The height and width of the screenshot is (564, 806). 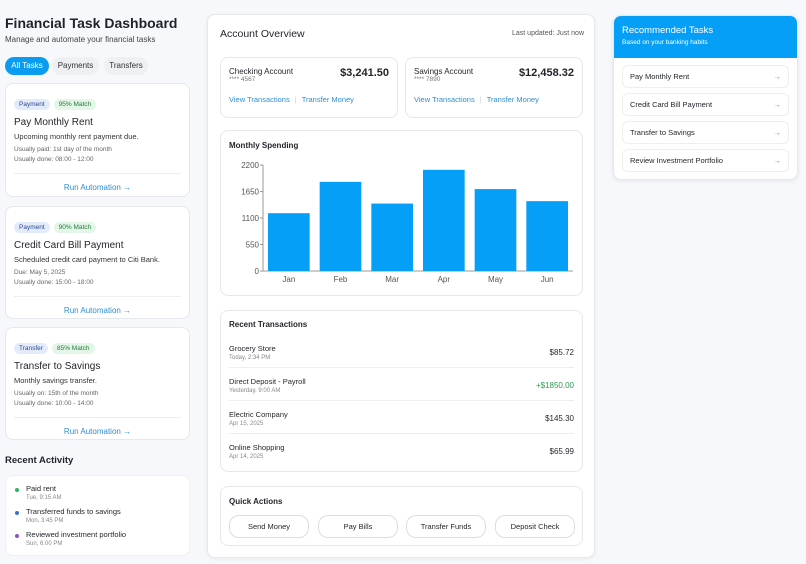 What do you see at coordinates (261, 71) in the screenshot?
I see `account-name: Checking Account` at bounding box center [261, 71].